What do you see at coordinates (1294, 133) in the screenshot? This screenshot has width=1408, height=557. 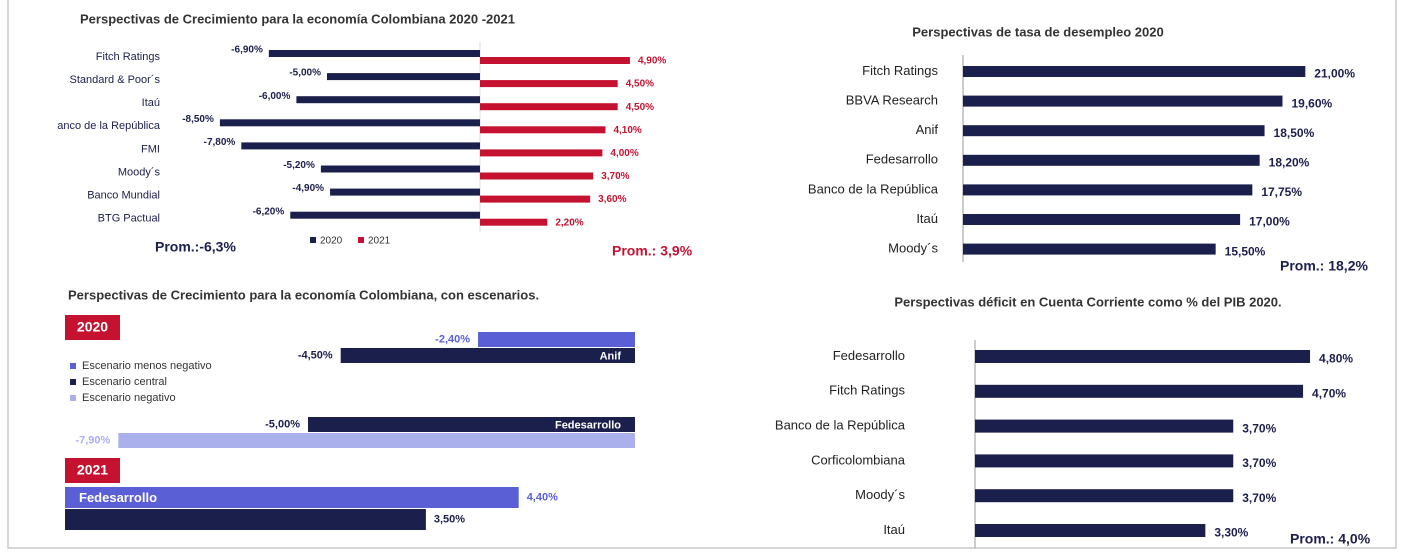 I see `value-label: 18,50%` at bounding box center [1294, 133].